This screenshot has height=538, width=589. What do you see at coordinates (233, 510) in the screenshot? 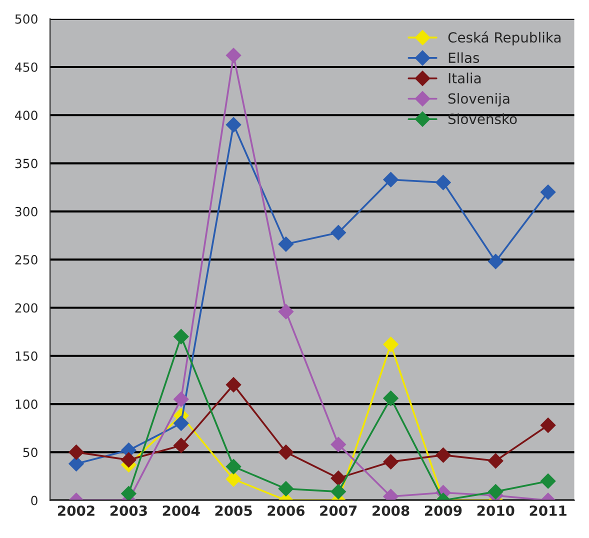
I see `x-tick-label: 2005` at bounding box center [233, 510].